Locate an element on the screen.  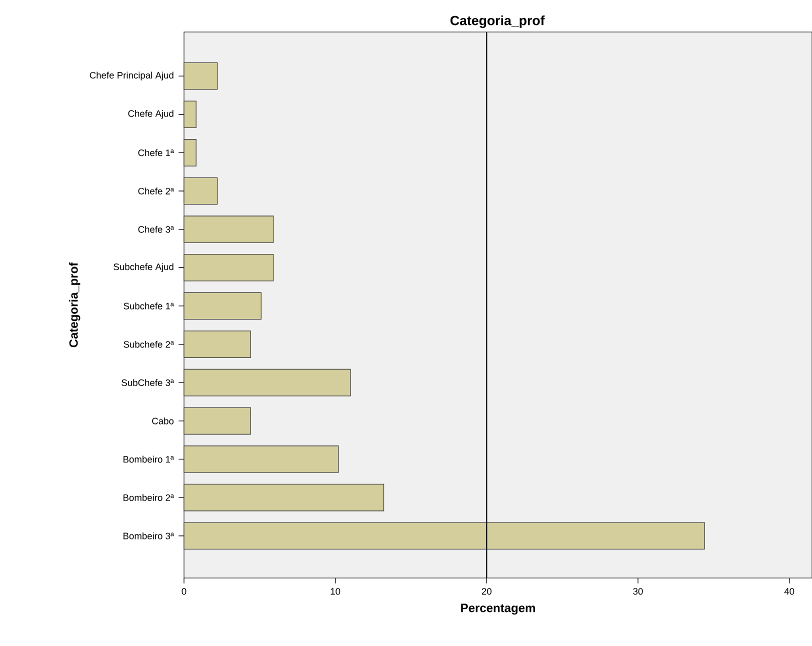
x-tick-label: 0 is located at coordinates (184, 591).